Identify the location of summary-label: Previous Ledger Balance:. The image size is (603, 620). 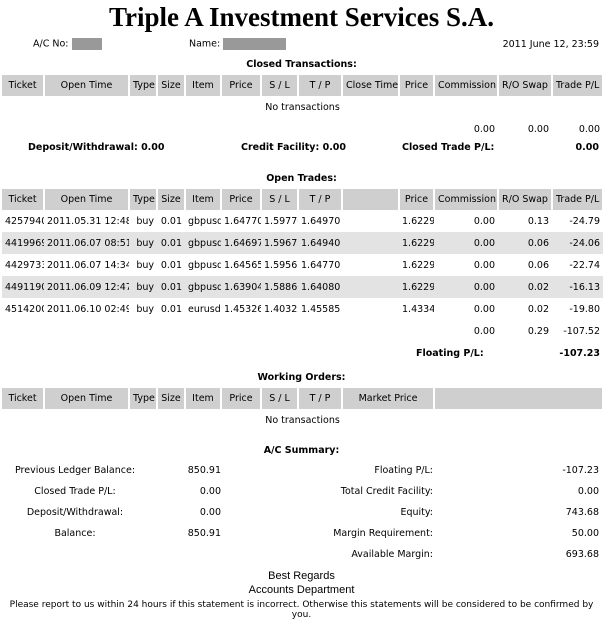
(75, 470).